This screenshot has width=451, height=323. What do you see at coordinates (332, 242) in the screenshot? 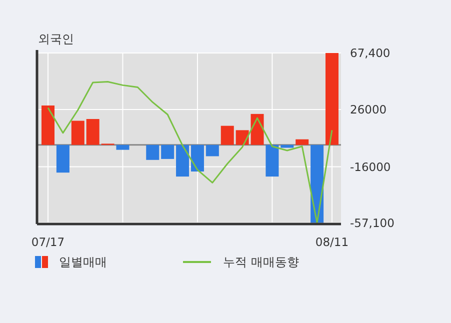
I see `x-tick-label: 08/11` at bounding box center [332, 242].